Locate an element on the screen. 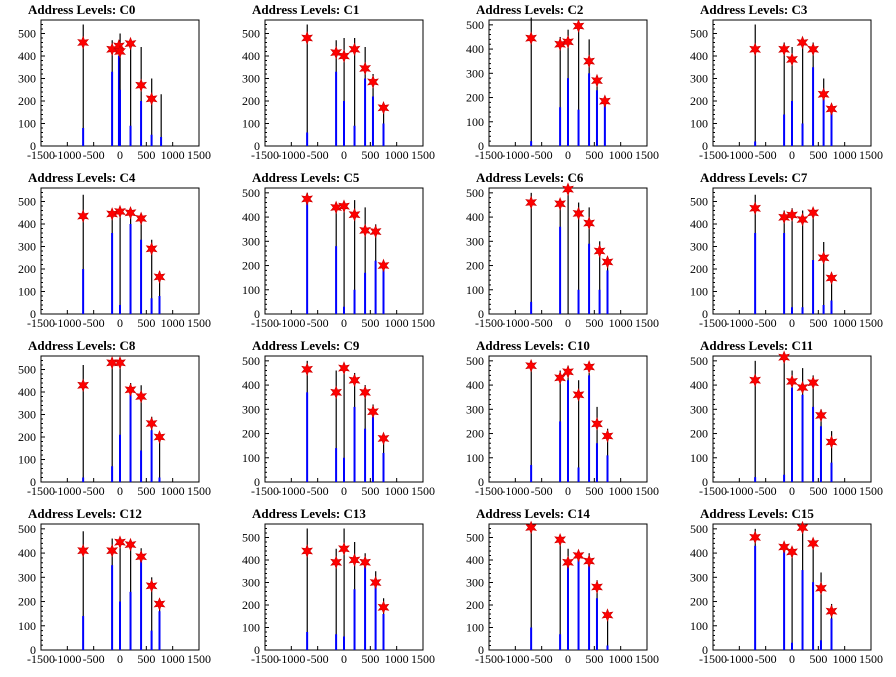  y-tick-label: 200 is located at coordinates (475, 605).